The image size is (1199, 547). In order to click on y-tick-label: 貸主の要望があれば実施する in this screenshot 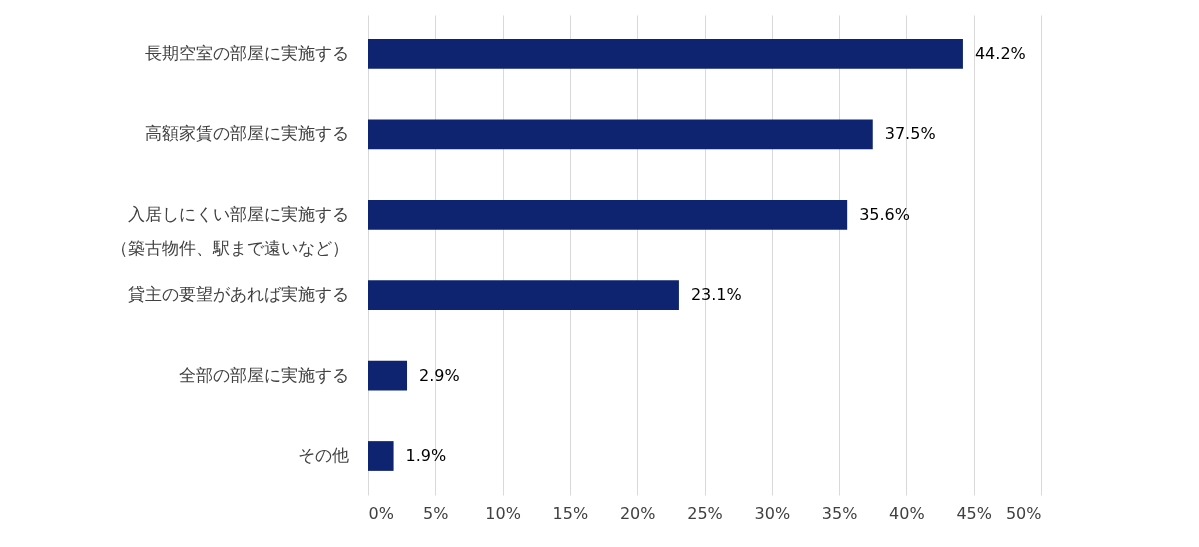, I will do `click(238, 294)`.